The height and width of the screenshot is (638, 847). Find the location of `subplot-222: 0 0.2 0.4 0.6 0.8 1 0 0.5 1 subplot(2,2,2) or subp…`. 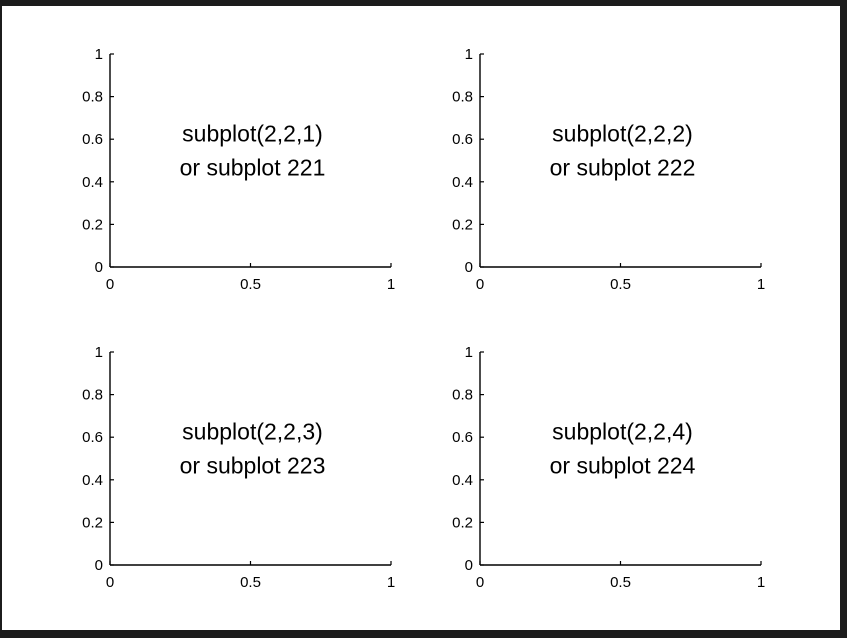

subplot-222: 0 0.2 0.4 0.6 0.8 1 0 0.5 1 subplot(2,2,2) or subp… is located at coordinates (608, 169).